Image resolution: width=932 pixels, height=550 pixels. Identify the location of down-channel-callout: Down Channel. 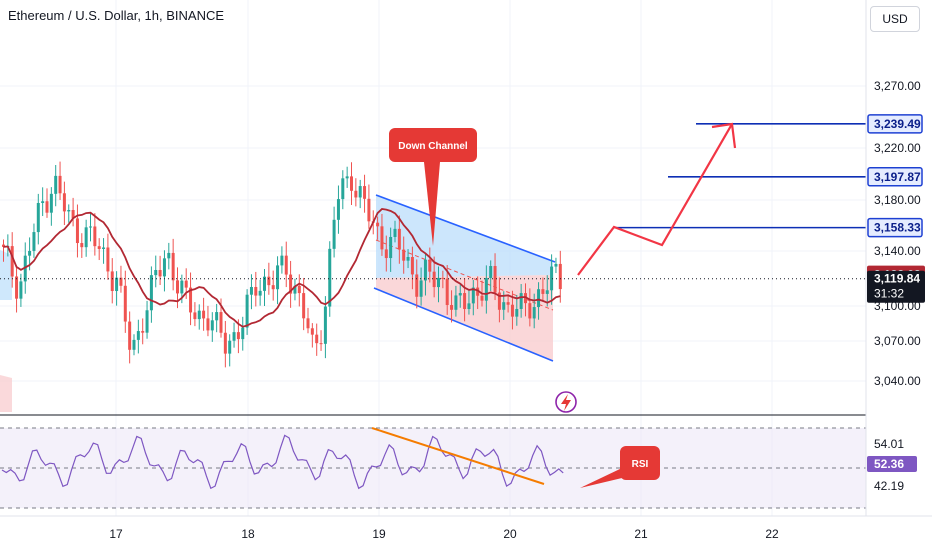
(433, 187).